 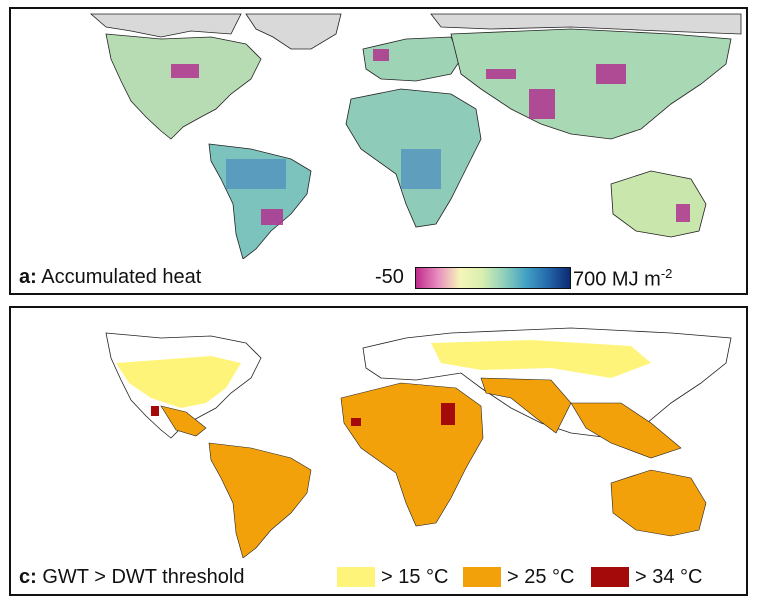 What do you see at coordinates (683, 213) in the screenshot?
I see `hotspot-australia` at bounding box center [683, 213].